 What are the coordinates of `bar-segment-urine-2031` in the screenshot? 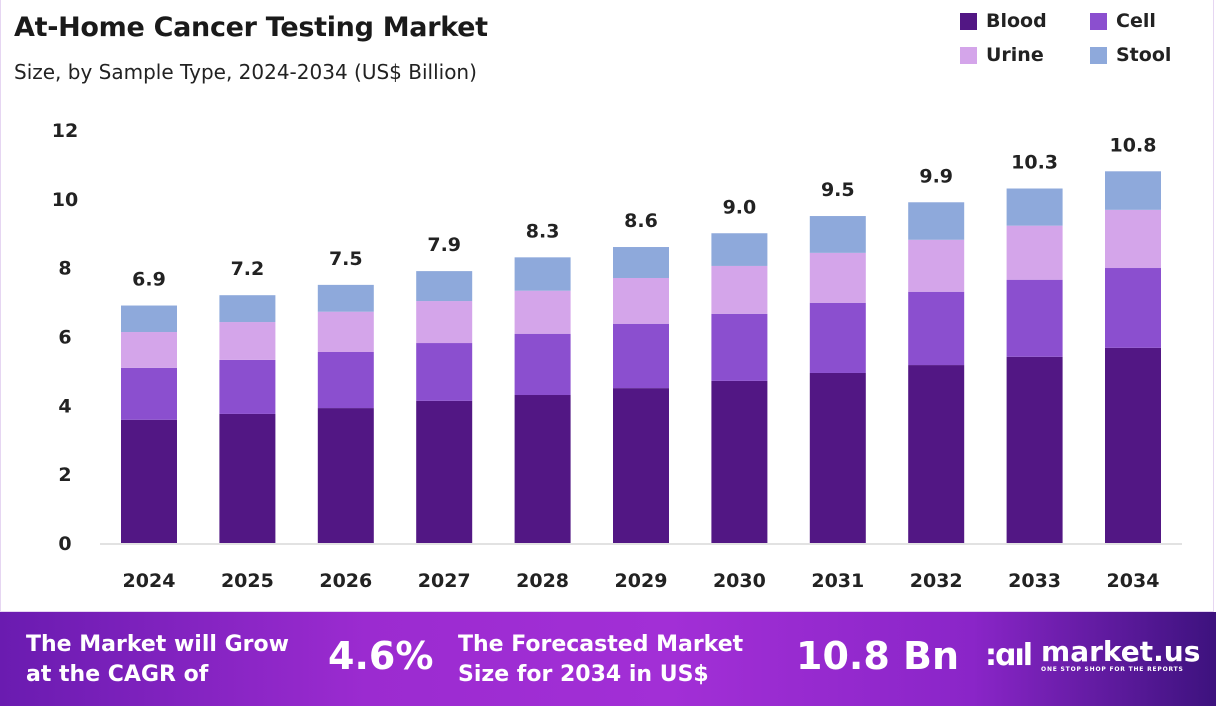 It's located at (837, 277).